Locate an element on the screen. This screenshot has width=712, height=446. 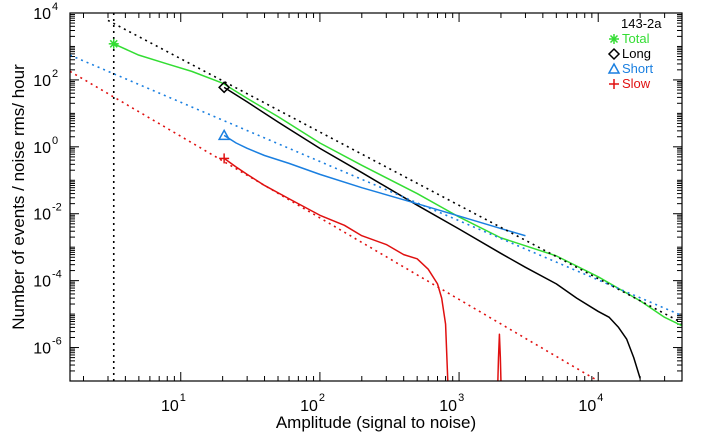
y-tick-exponent: -2 is located at coordinates (57, 208).